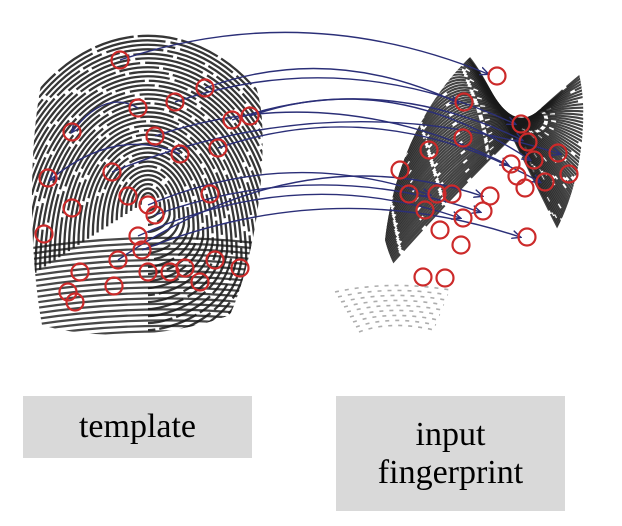 Image resolution: width=622 pixels, height=526 pixels. I want to click on input-label-line1: input, so click(450, 434).